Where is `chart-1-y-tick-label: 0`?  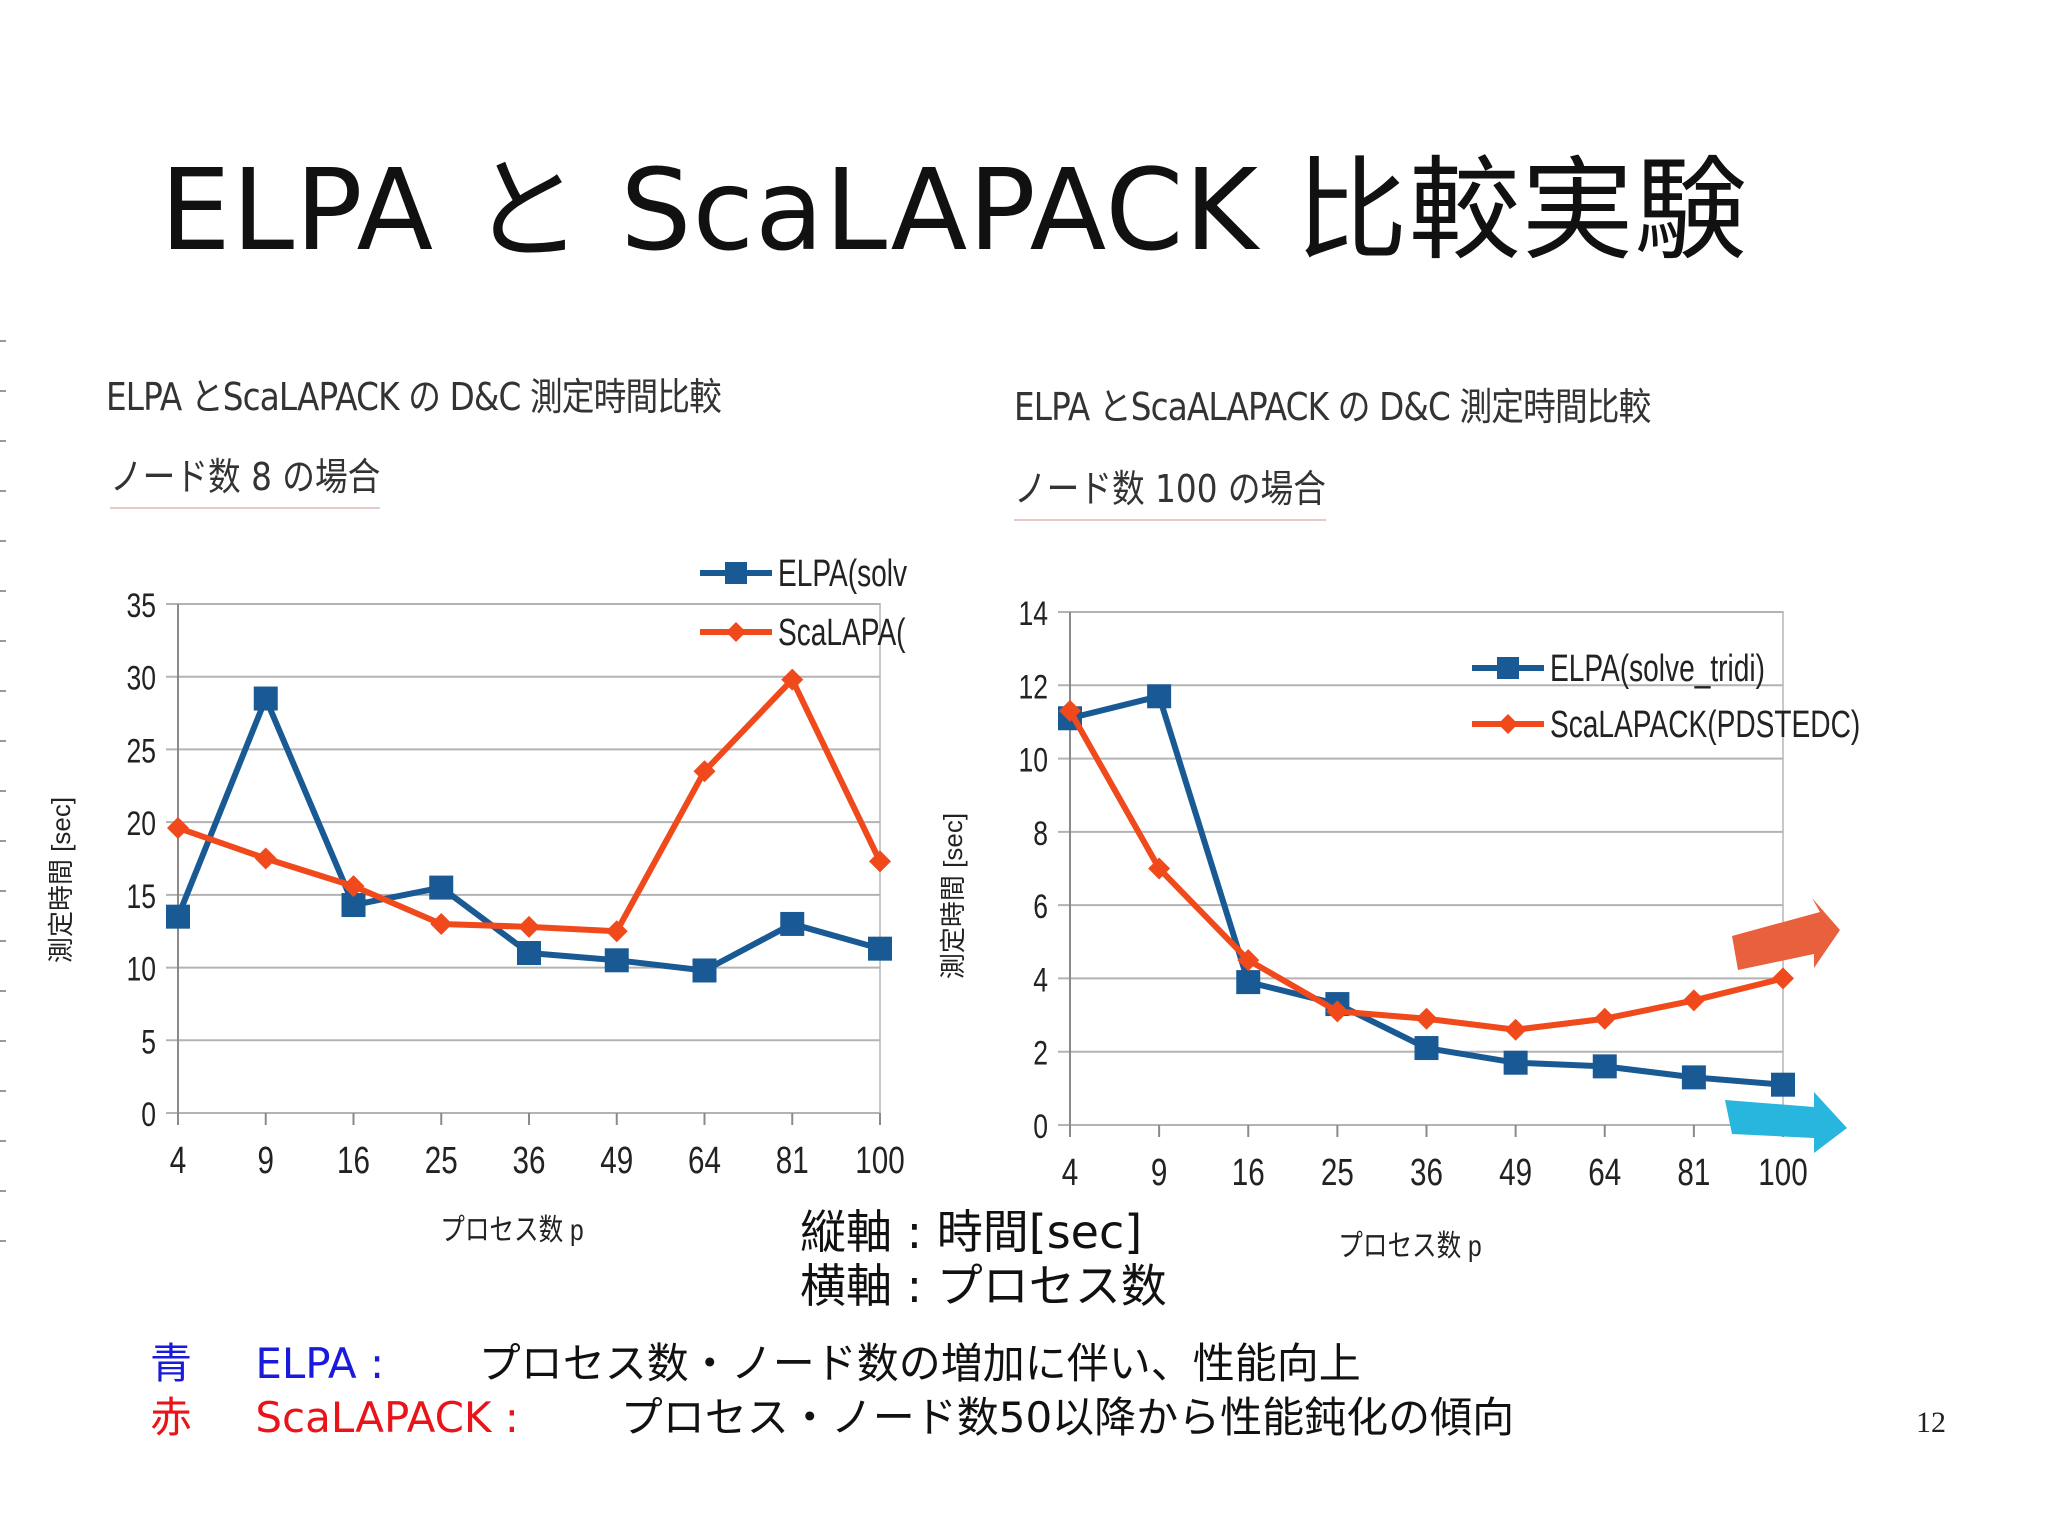
chart-1-y-tick-label: 0 is located at coordinates (148, 1115).